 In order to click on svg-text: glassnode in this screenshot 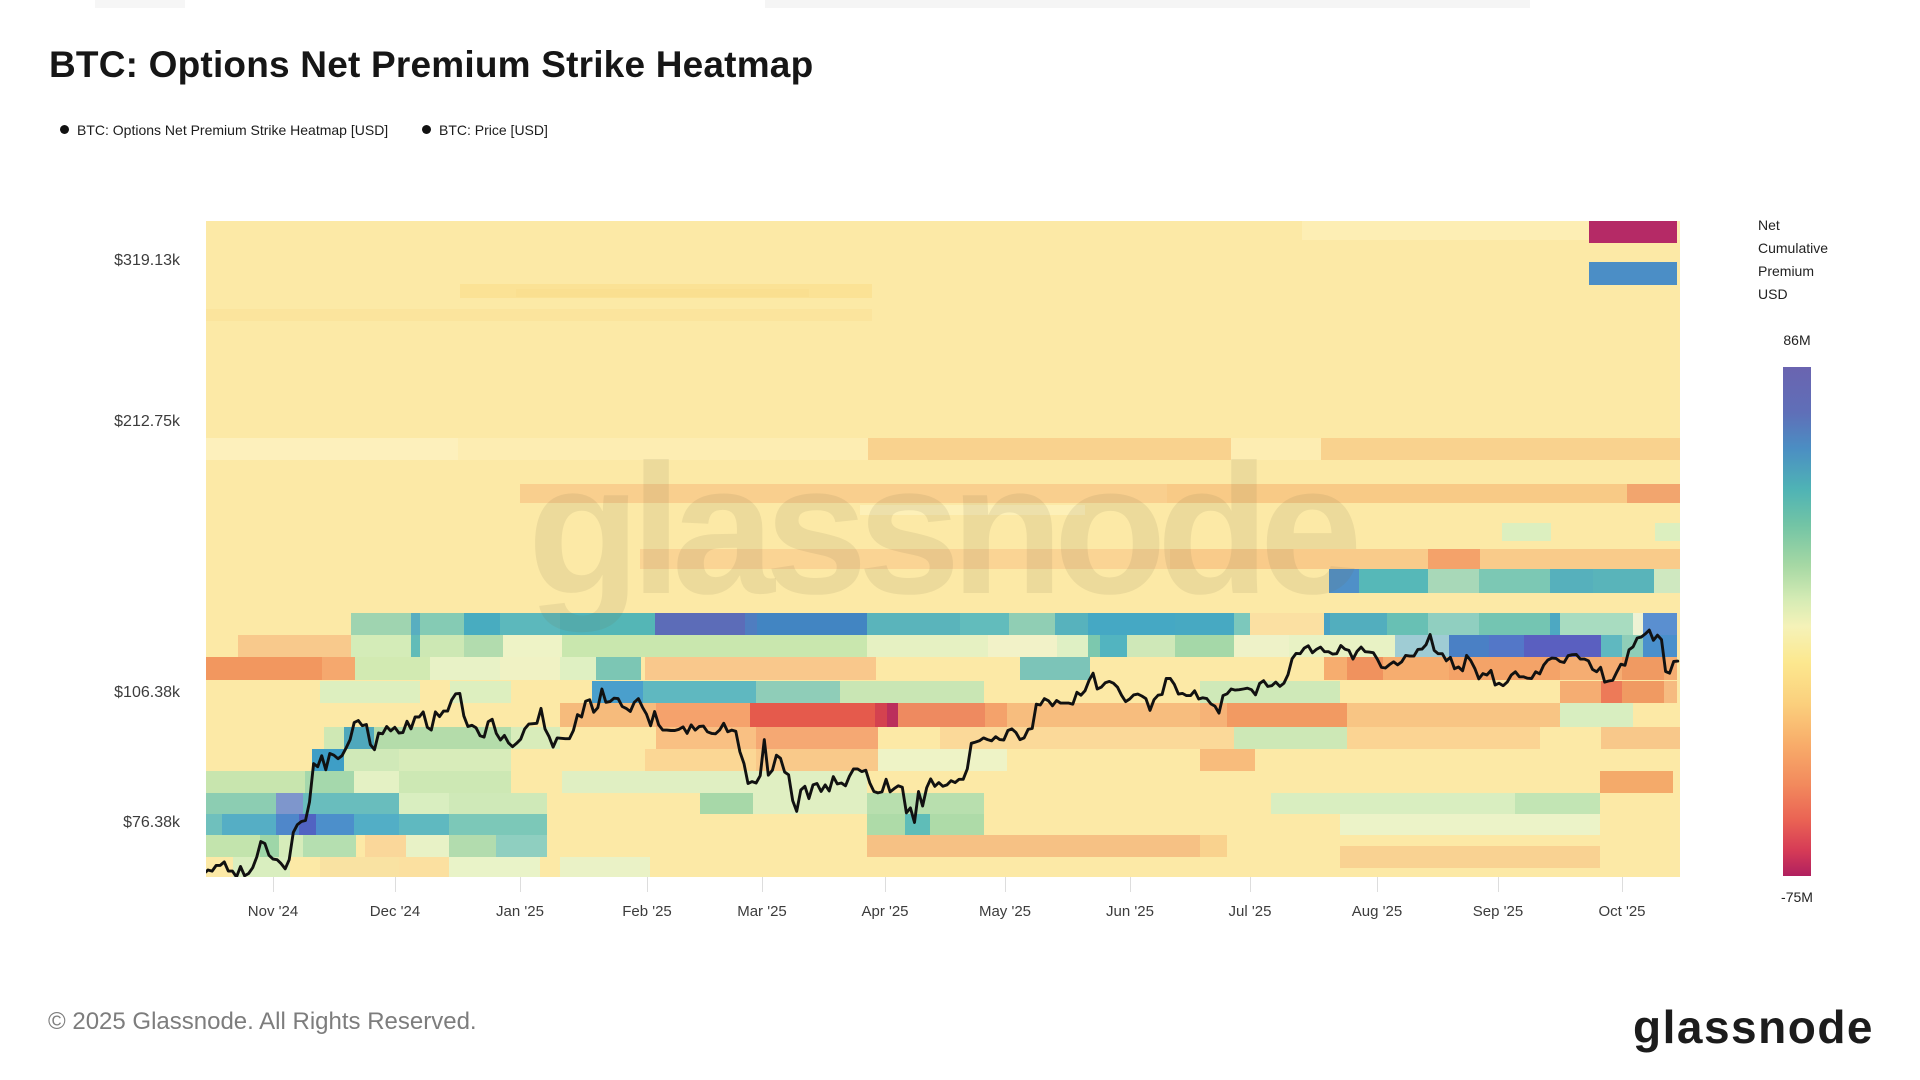, I will do `click(942, 530)`.